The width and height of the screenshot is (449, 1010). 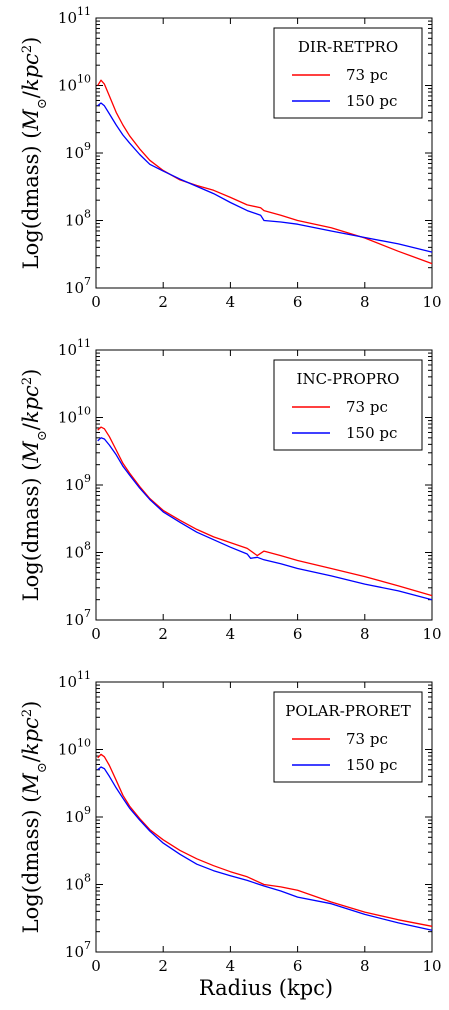 I want to click on legend-title: POLAR-PRORET, so click(x=347, y=711).